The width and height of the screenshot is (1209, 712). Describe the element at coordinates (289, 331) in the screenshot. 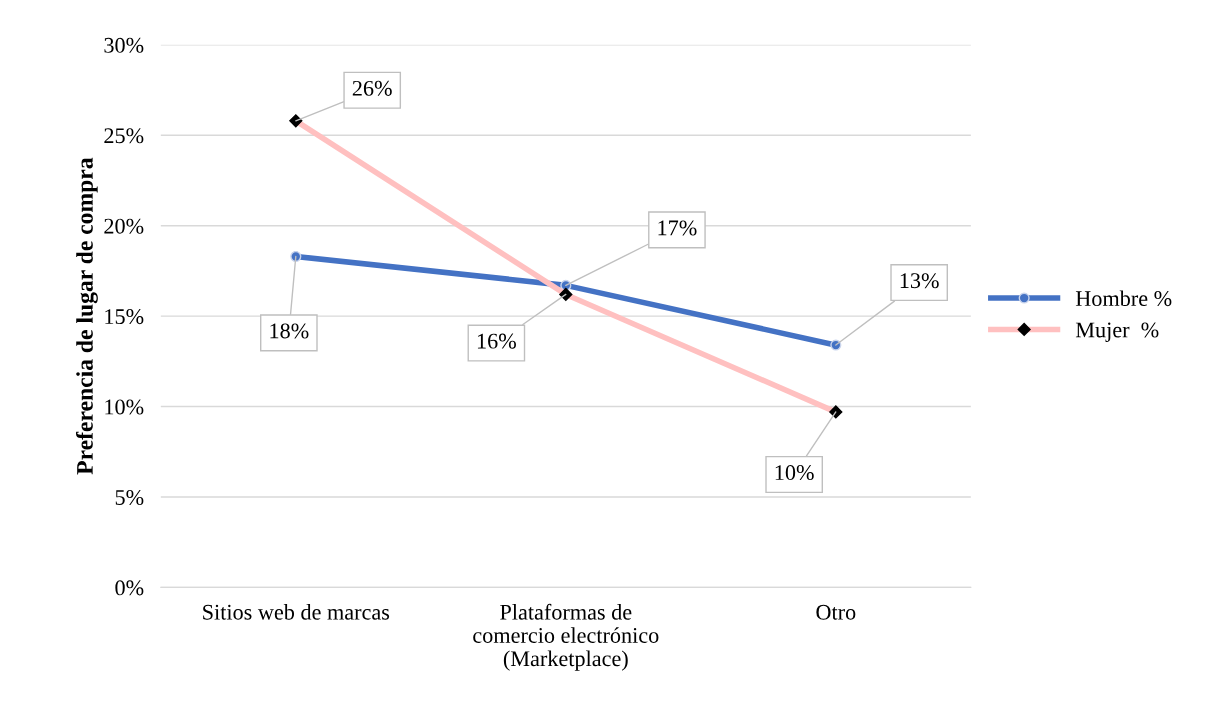

I see `data-label: 18%` at that location.